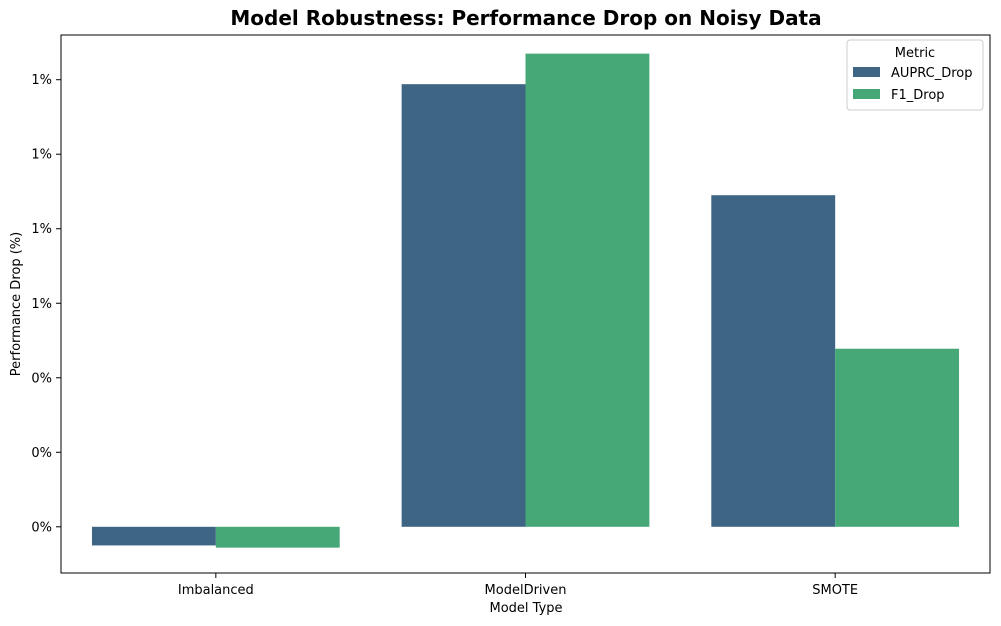 The height and width of the screenshot is (626, 1001). What do you see at coordinates (866, 94) in the screenshot?
I see `legend-swatch-f1-drop` at bounding box center [866, 94].